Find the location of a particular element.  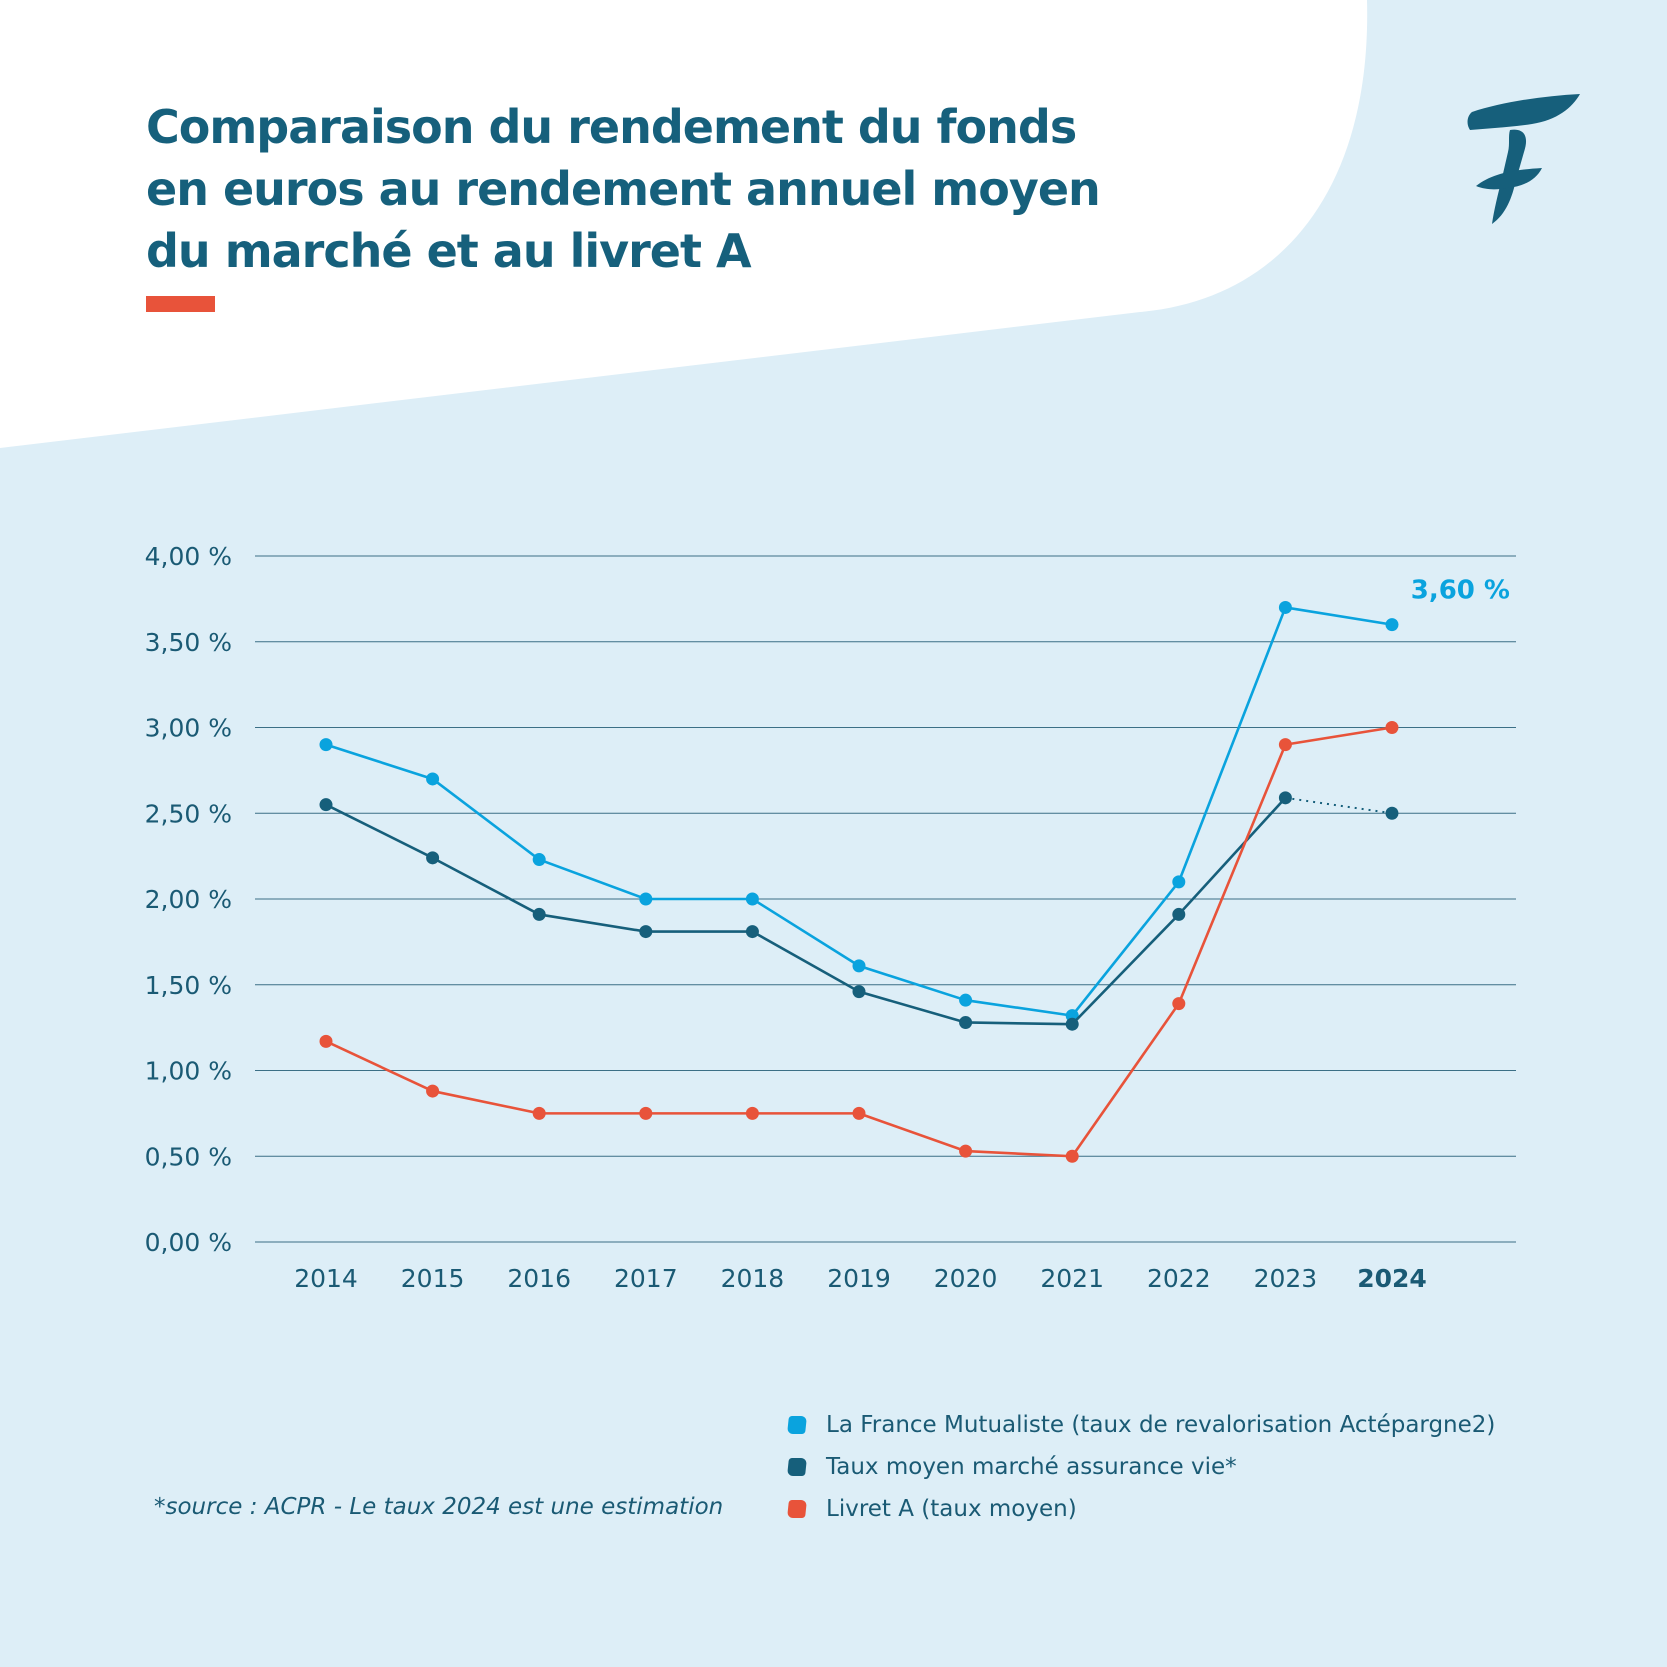

legend-item-taux-moyen-marche: Taux moyen marché assurance vie* is located at coordinates (1141, 1467).